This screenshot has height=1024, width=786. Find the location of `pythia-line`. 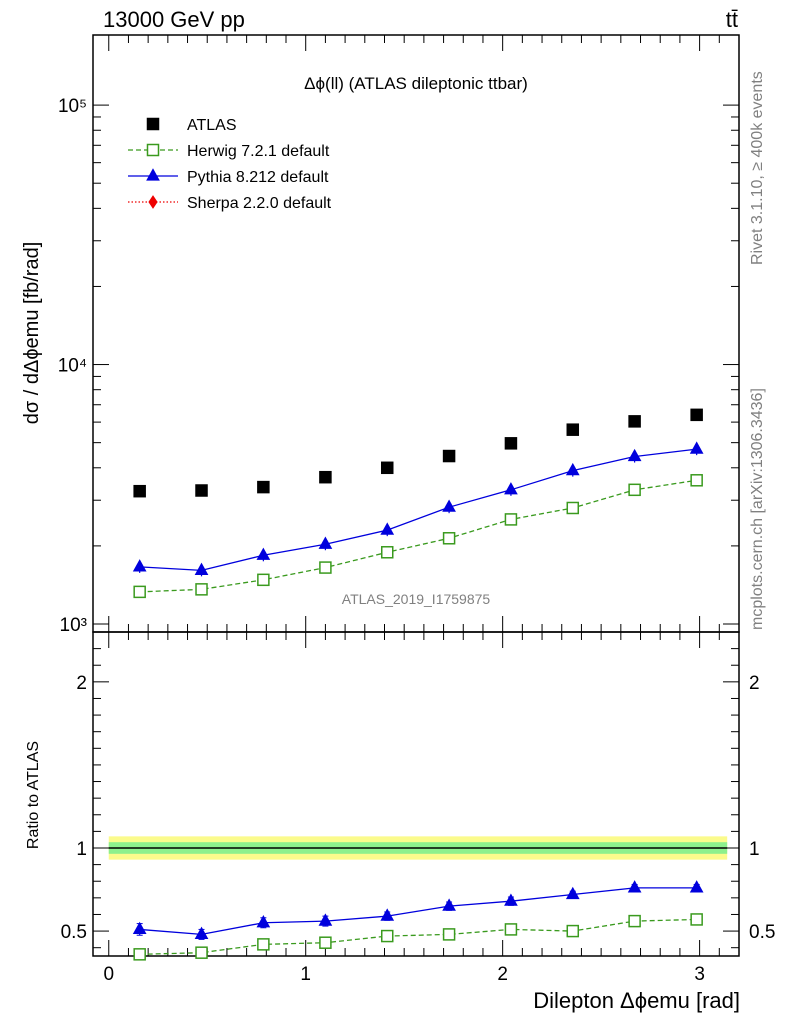

pythia-line is located at coordinates (418, 509).